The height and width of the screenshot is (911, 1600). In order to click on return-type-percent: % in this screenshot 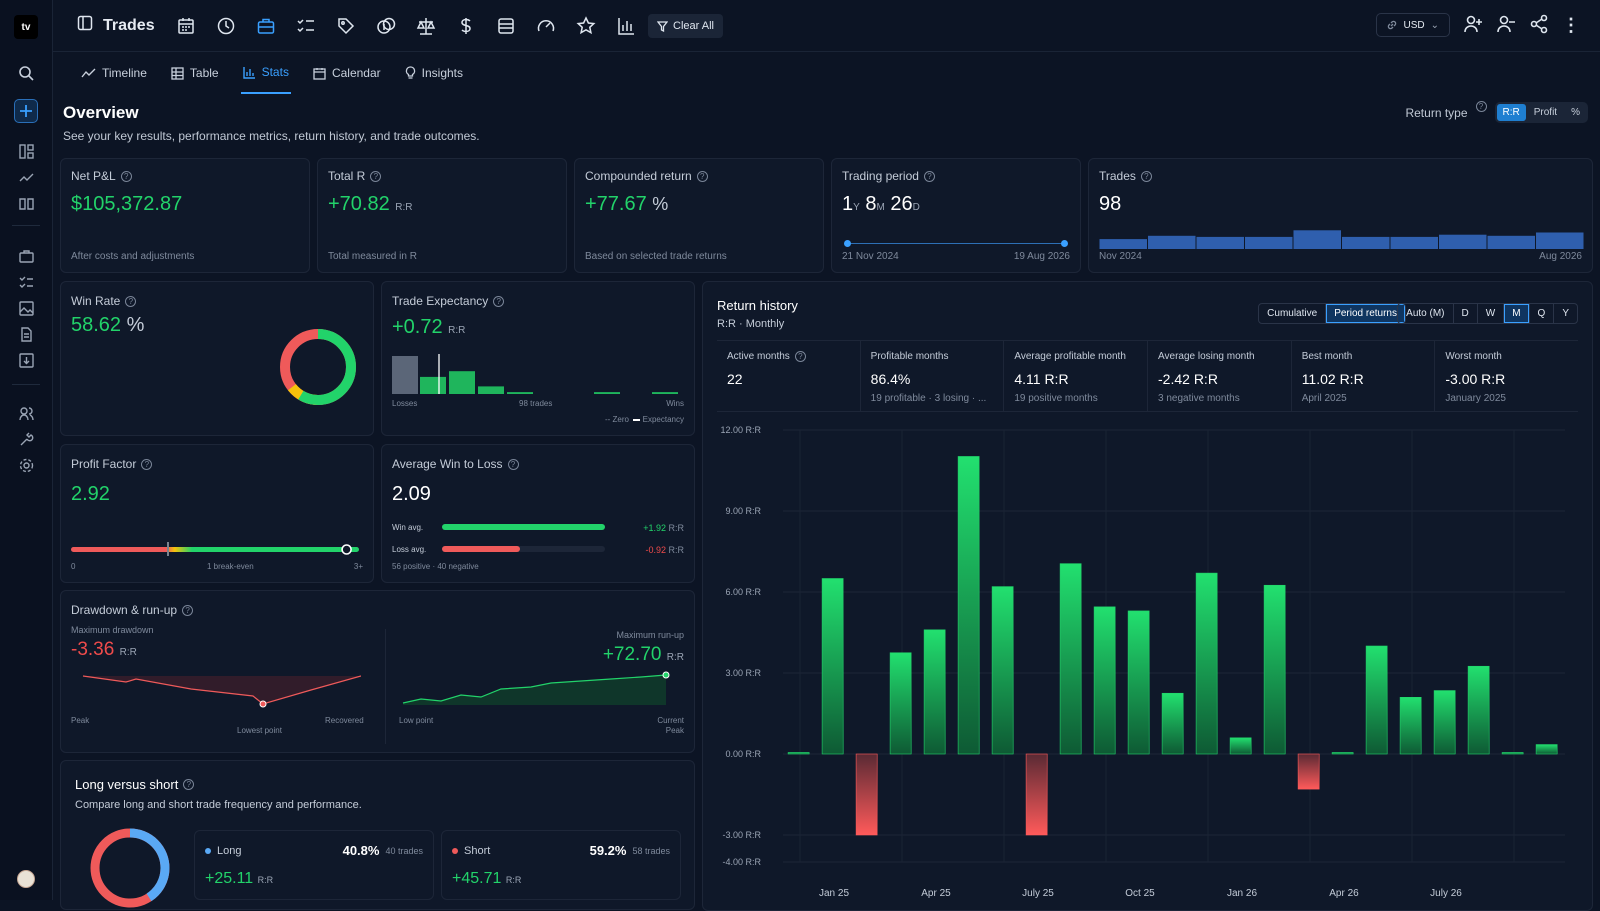, I will do `click(1575, 112)`.